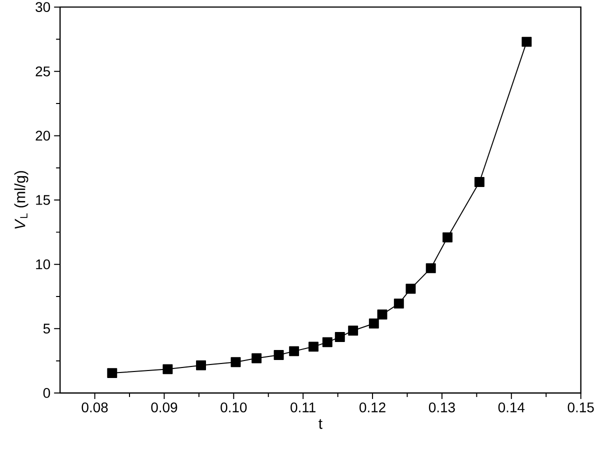 This screenshot has width=595, height=449. What do you see at coordinates (21, 200) in the screenshot?
I see `y-axis-title: V$_{L}$ (ml/g)` at bounding box center [21, 200].